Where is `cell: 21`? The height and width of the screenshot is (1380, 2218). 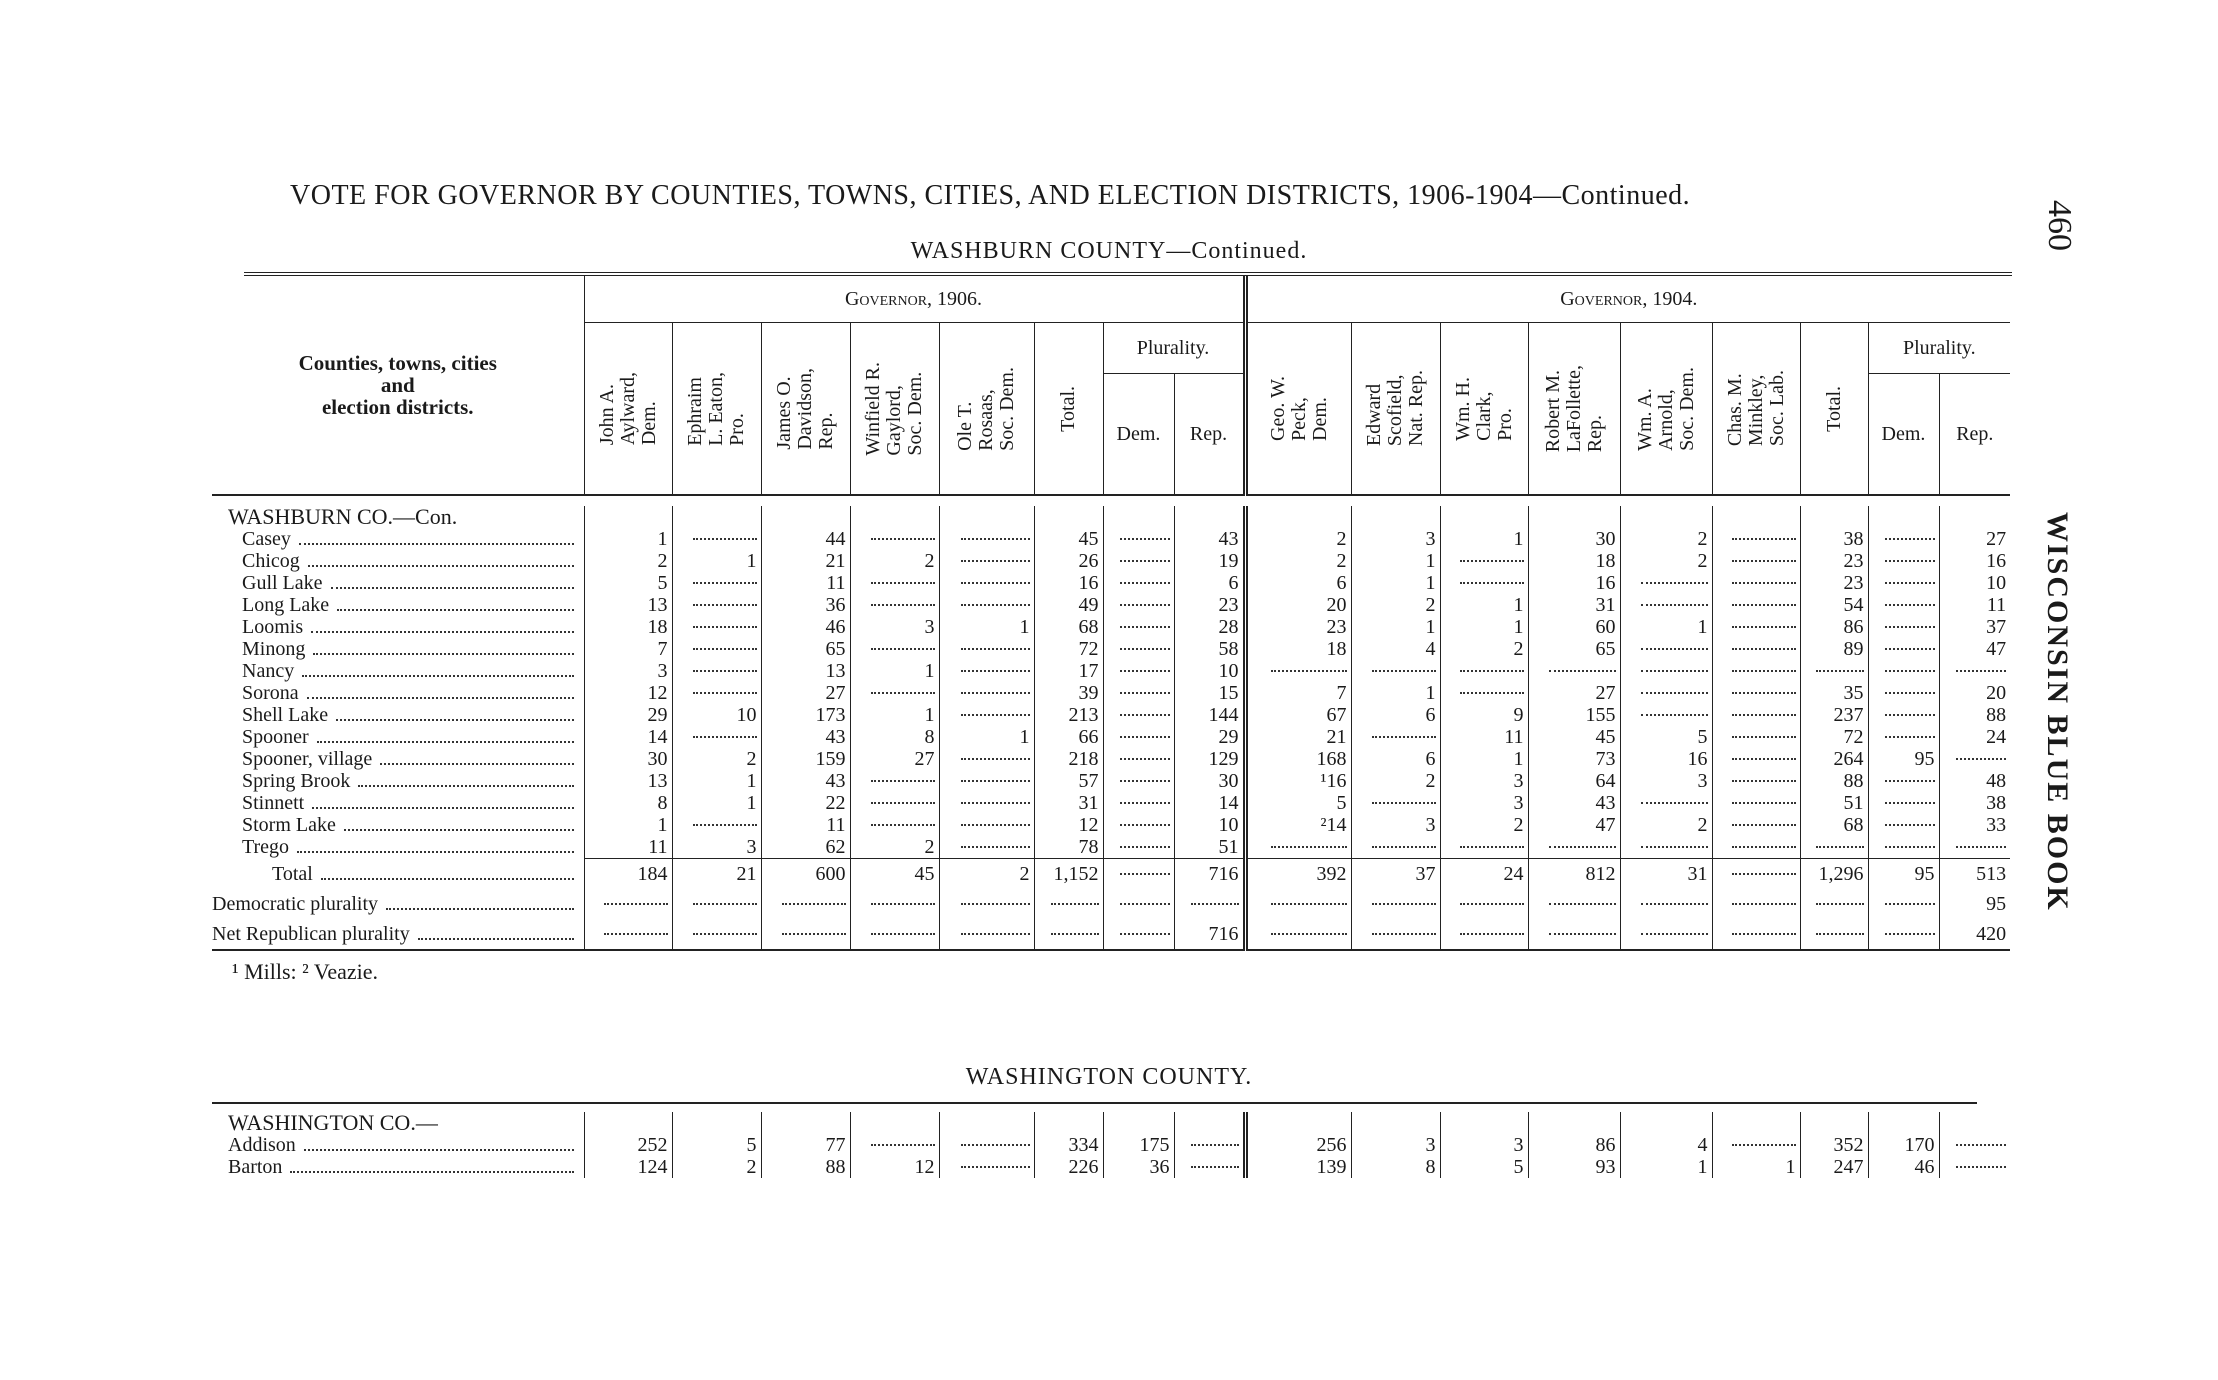 cell: 21 is located at coordinates (716, 873).